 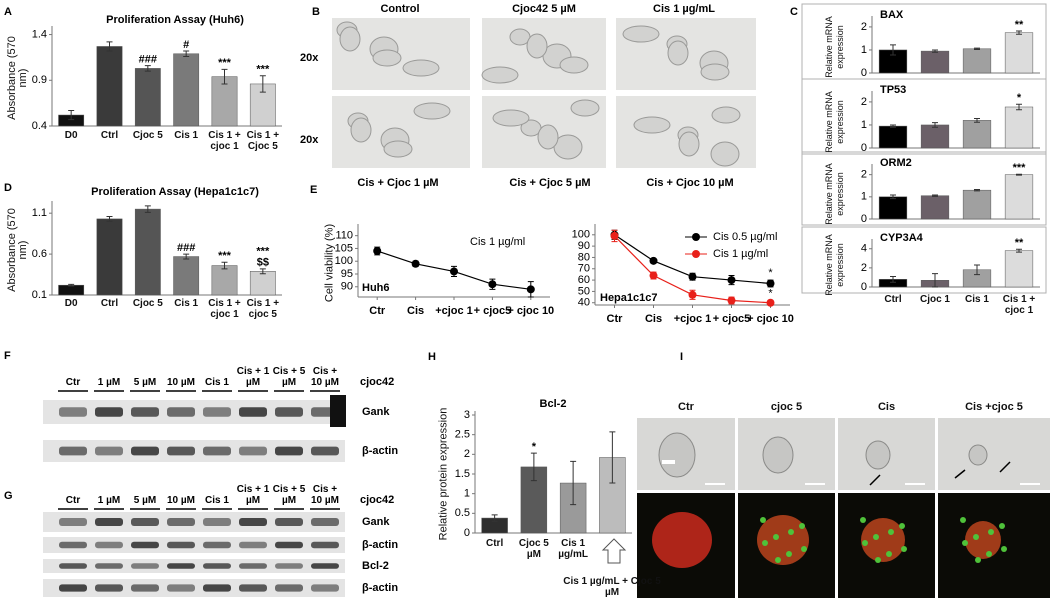 What do you see at coordinates (399, 9) in the screenshot?
I see `image-label: Control` at bounding box center [399, 9].